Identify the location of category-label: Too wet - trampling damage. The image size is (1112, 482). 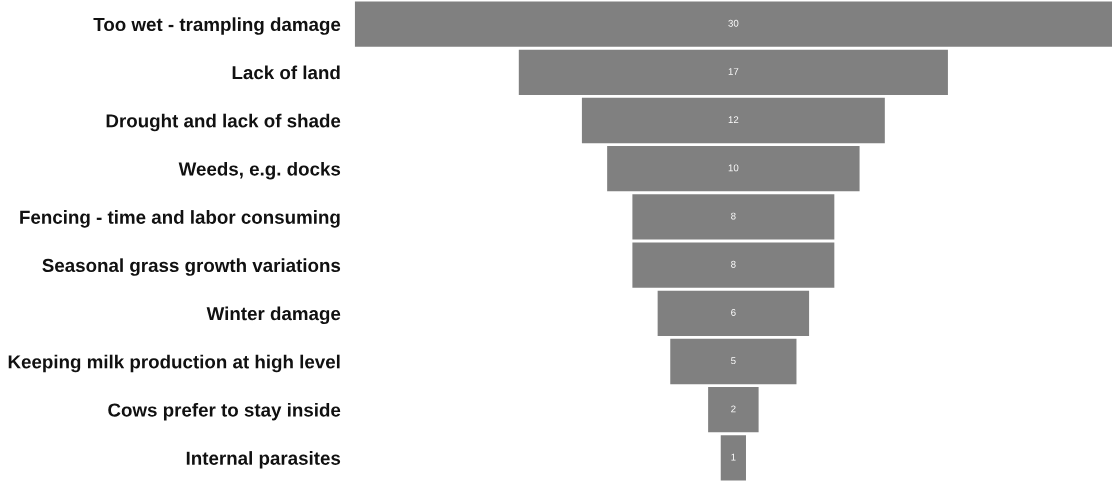
(217, 26).